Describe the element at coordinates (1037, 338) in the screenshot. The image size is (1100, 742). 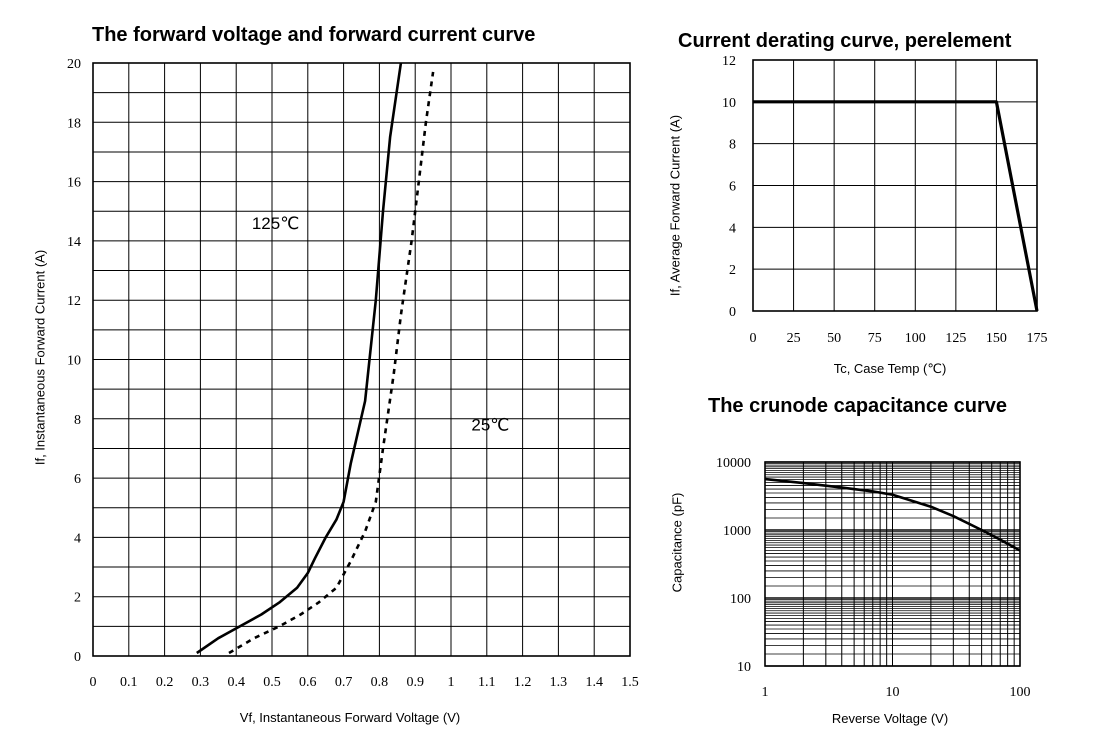
I see `chart2-x-tick-label: 175` at that location.